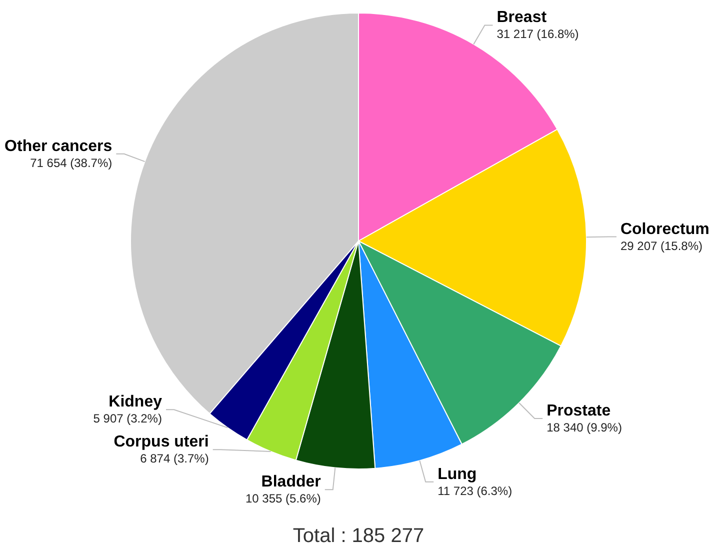 Image resolution: width=717 pixels, height=550 pixels. I want to click on data-label: 10 355 (5.6%), so click(283, 499).